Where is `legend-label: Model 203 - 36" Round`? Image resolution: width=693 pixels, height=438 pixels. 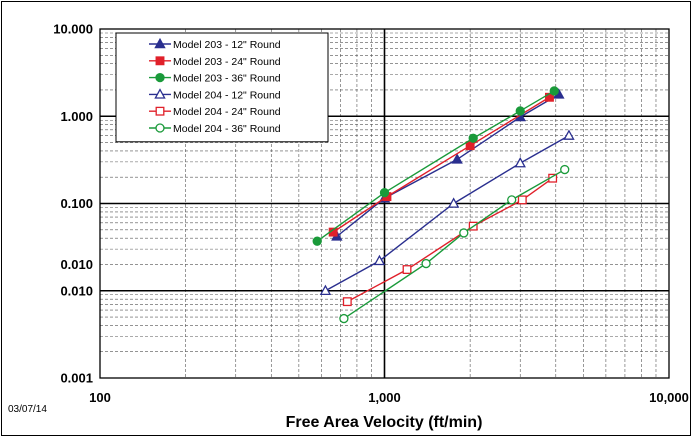
legend-label: Model 203 - 36" Round is located at coordinates (227, 79).